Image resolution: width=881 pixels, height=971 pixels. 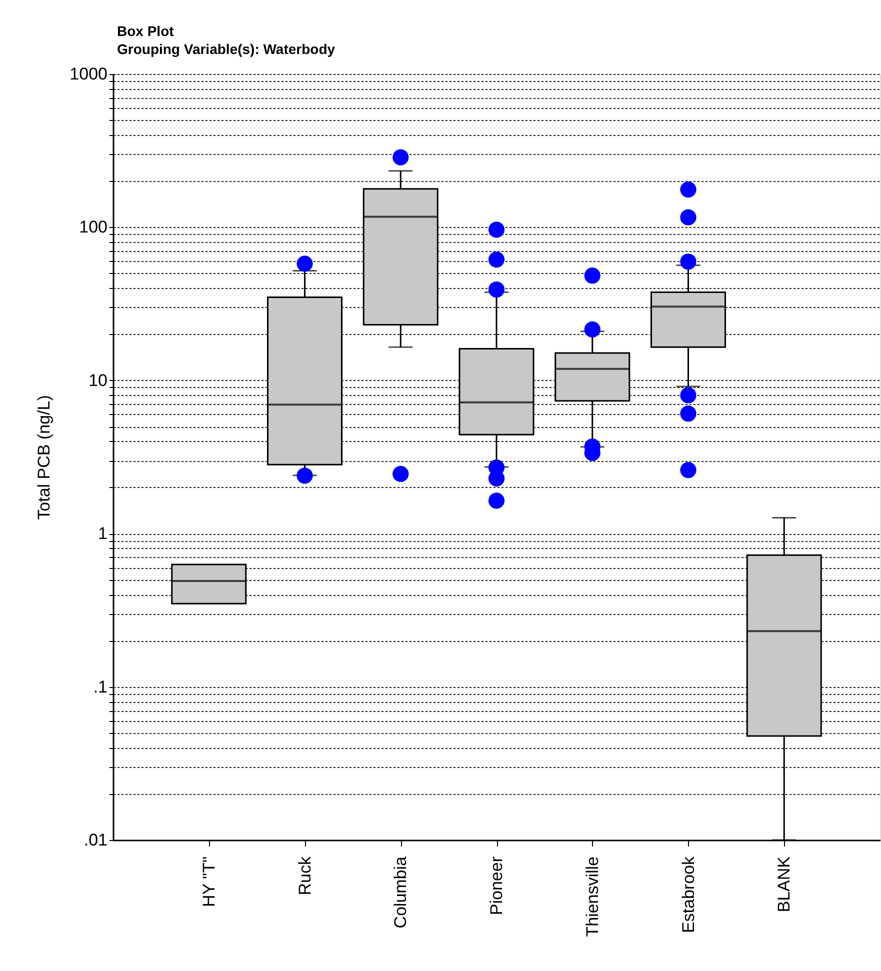 I want to click on y-tick-label: 1, so click(x=103, y=534).